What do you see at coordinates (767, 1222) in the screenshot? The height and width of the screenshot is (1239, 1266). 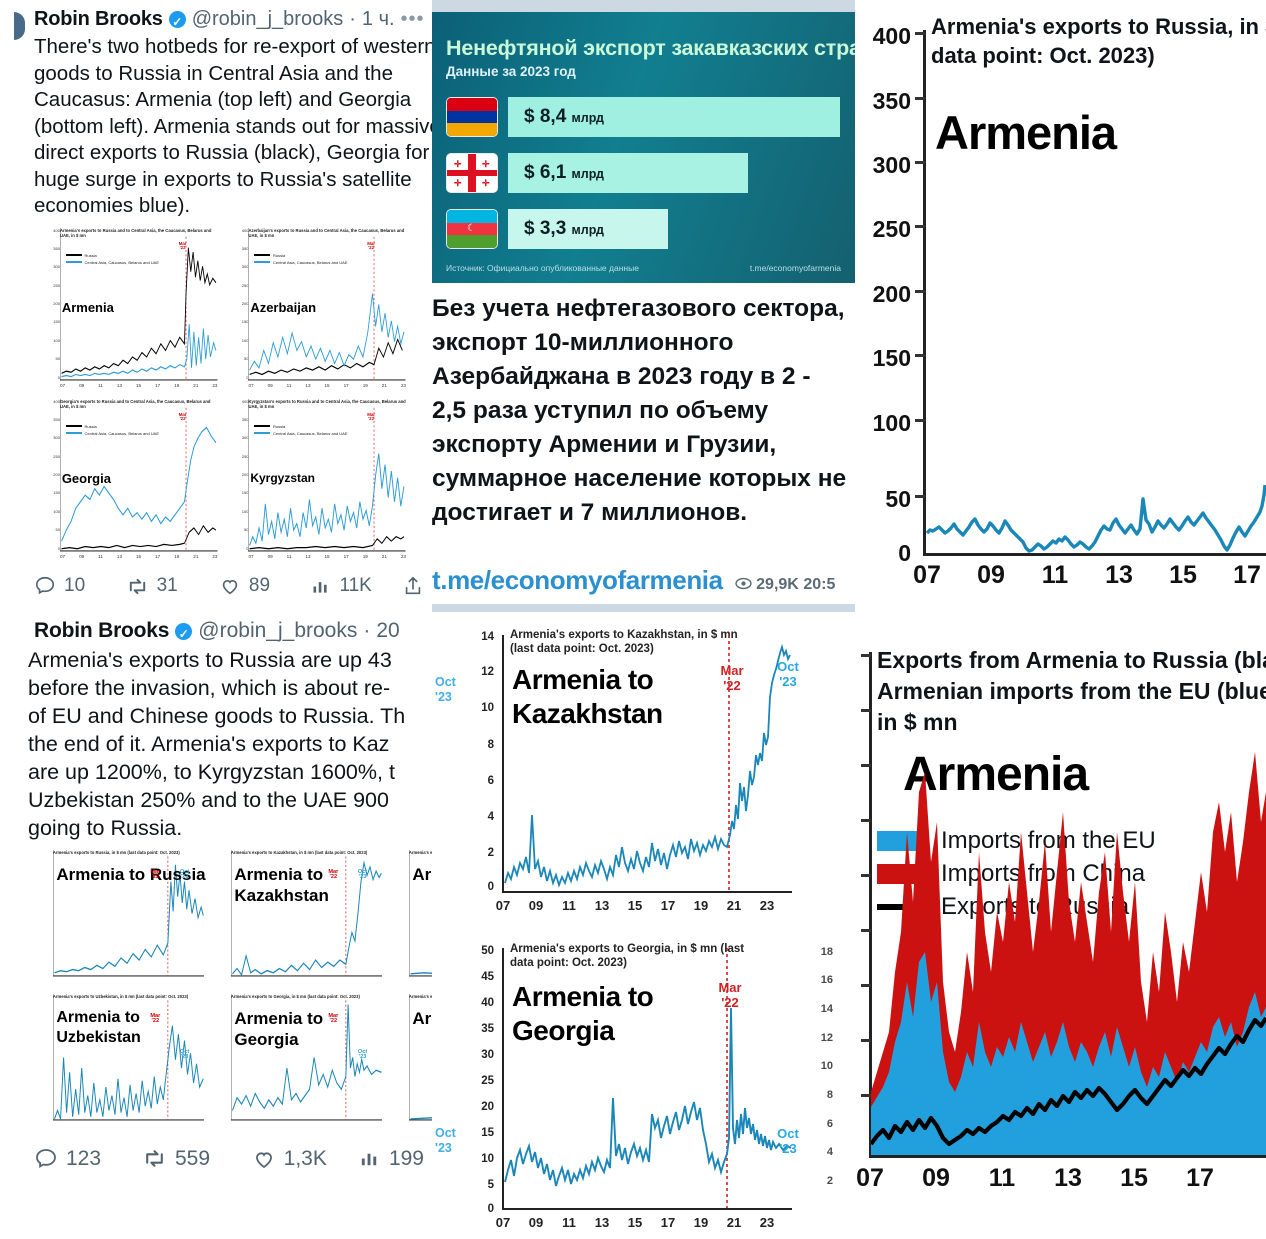 I see `x-tick-label: 23` at bounding box center [767, 1222].